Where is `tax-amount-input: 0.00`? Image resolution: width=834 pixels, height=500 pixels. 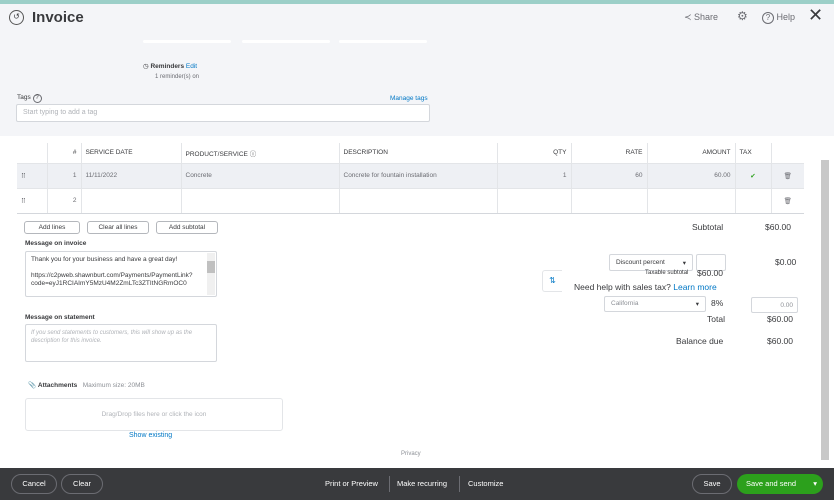 tax-amount-input: 0.00 is located at coordinates (774, 305).